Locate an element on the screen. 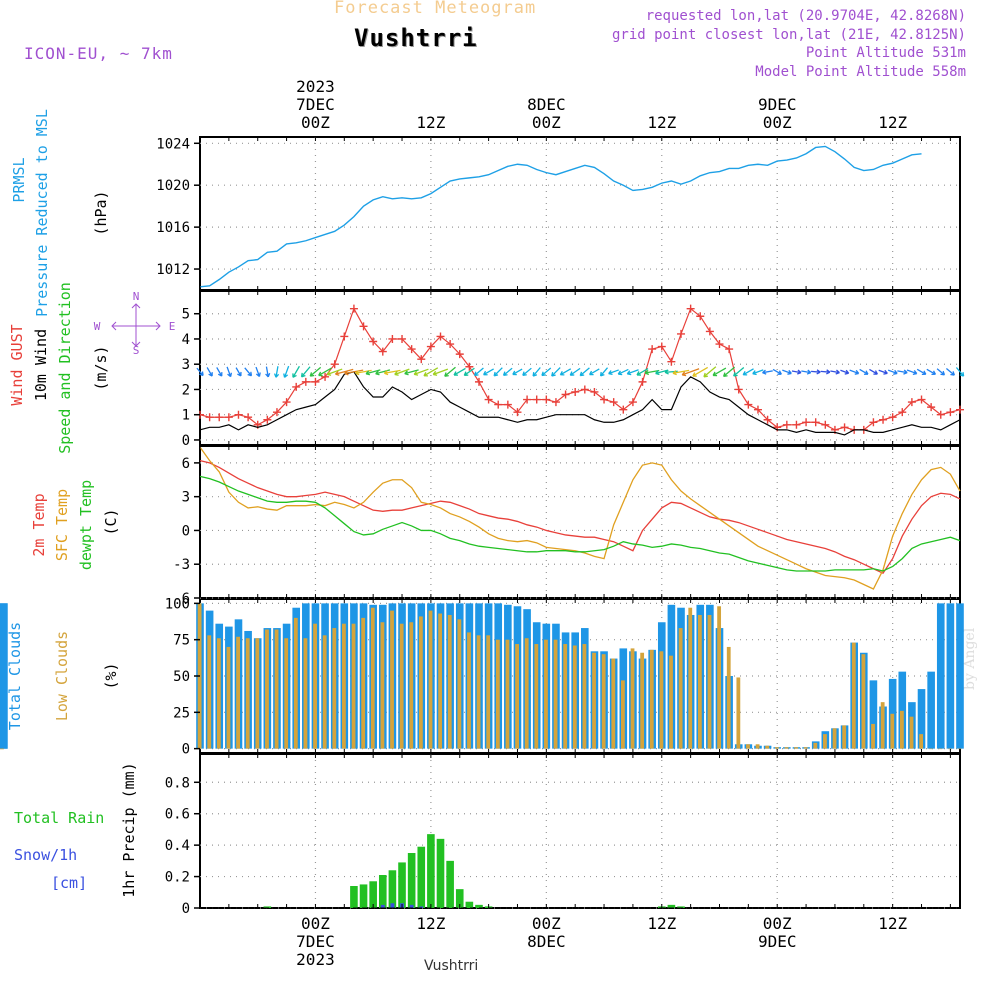 This screenshot has width=1000, height=1000. temperature-ytick-label: 0 is located at coordinates (186, 531).